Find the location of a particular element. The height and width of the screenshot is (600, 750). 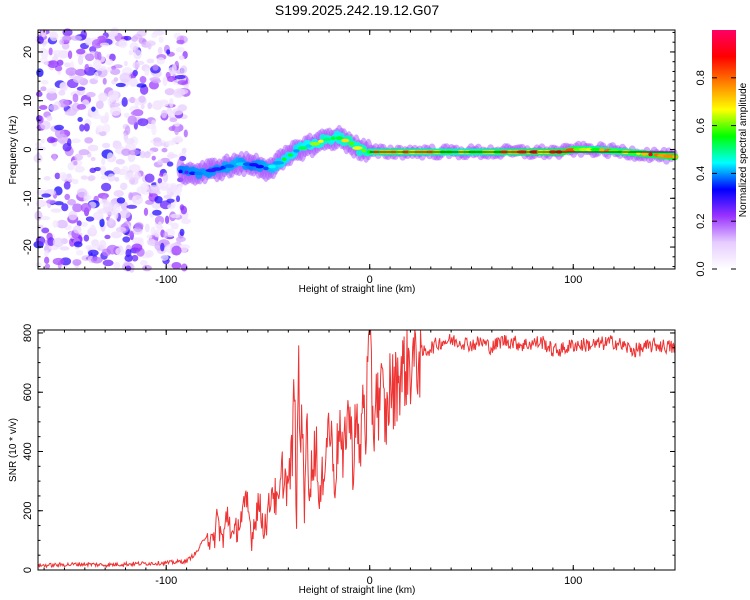

colorbar-tick-label: 0.2 is located at coordinates (701, 221).